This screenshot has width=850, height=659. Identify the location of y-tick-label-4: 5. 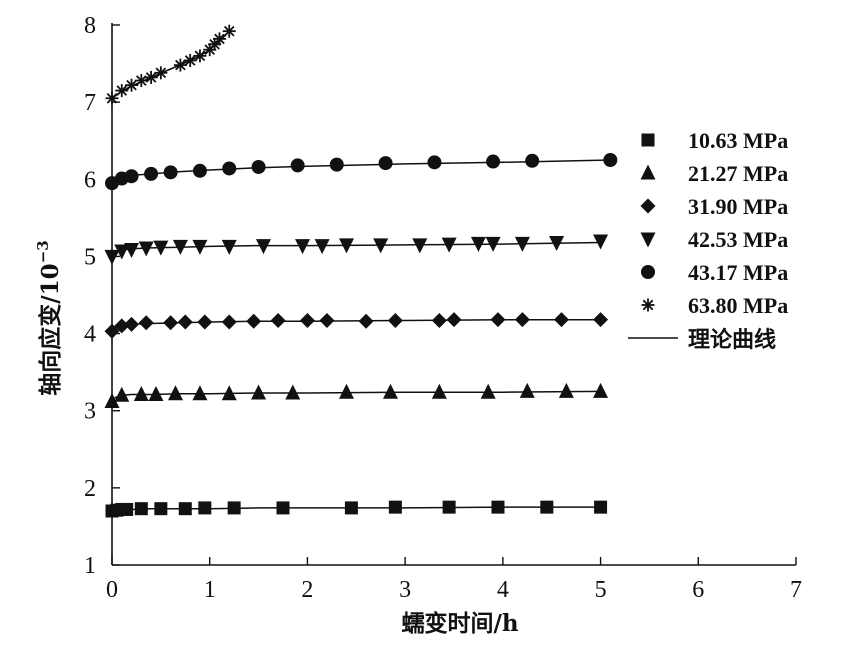
(90, 257).